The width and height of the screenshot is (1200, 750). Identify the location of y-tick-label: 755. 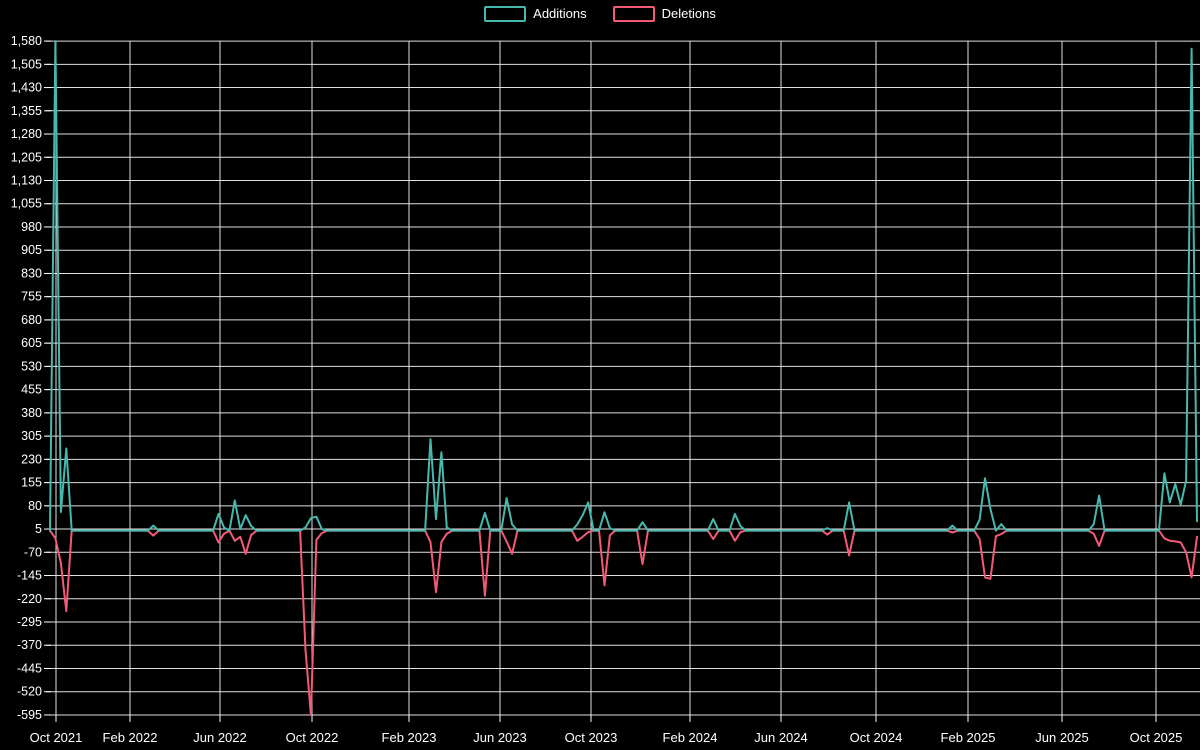
(31, 297).